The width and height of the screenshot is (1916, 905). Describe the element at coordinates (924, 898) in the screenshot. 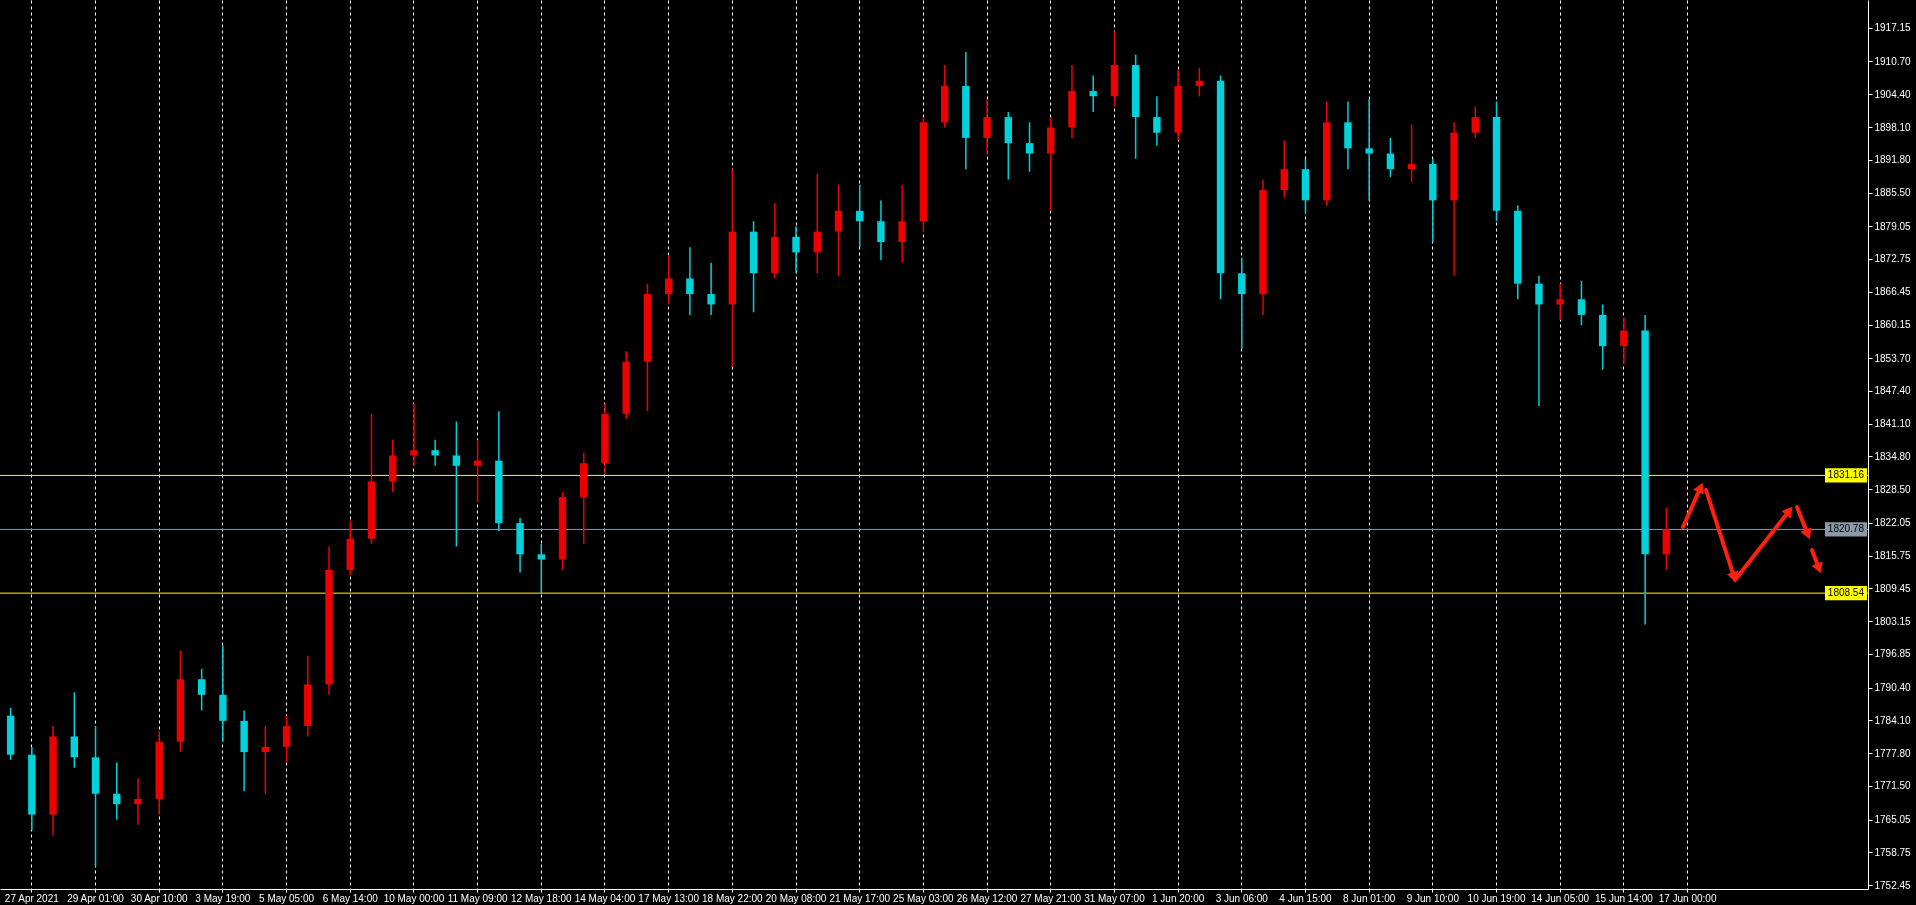

I see `x-tick-label: 25 May 03:00` at that location.